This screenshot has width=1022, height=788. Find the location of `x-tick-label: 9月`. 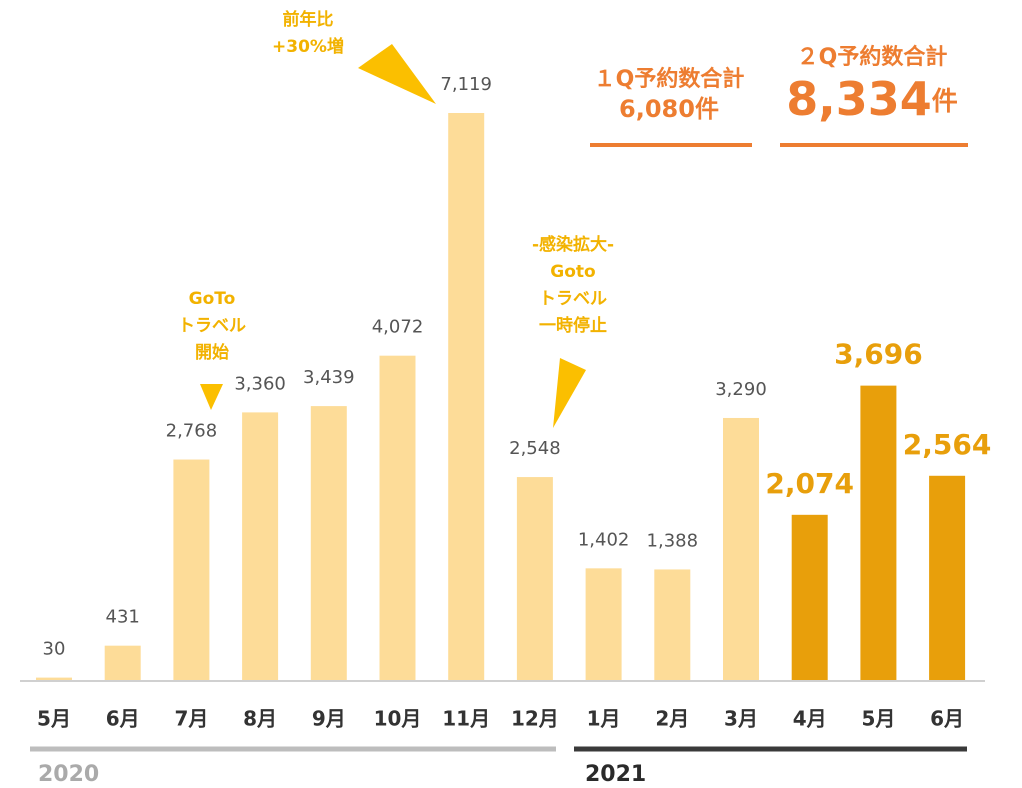

x-tick-label: 9月 is located at coordinates (329, 719).